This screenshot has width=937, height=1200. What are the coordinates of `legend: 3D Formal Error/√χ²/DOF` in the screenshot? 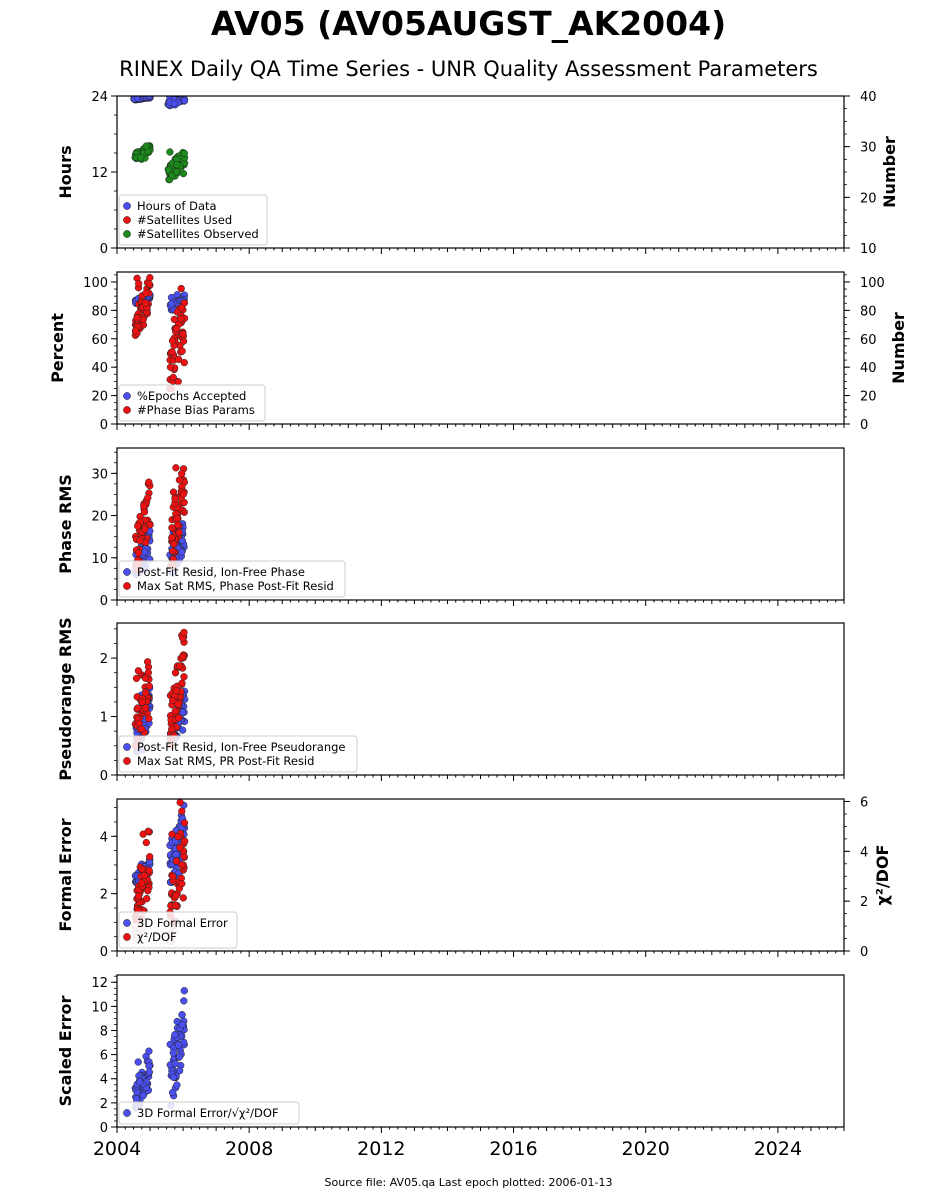 It's located at (209, 1113).